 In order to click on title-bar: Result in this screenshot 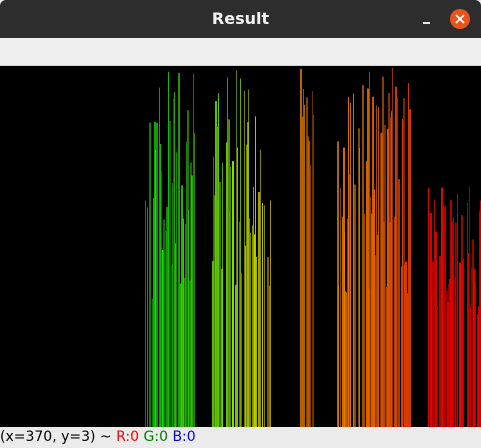, I will do `click(240, 19)`.